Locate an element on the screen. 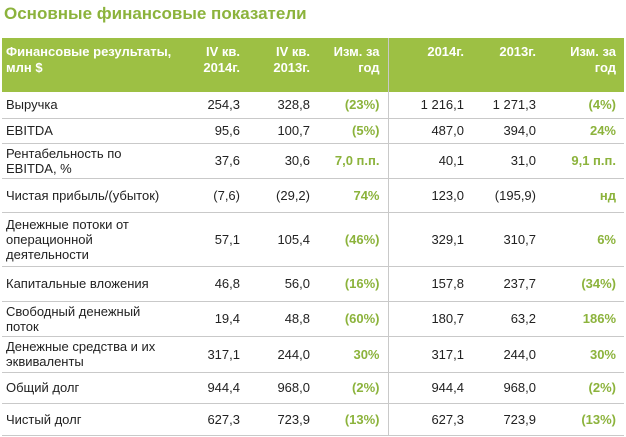 Image resolution: width=626 pixels, height=437 pixels. header-cell: 2013г. is located at coordinates (508, 65).